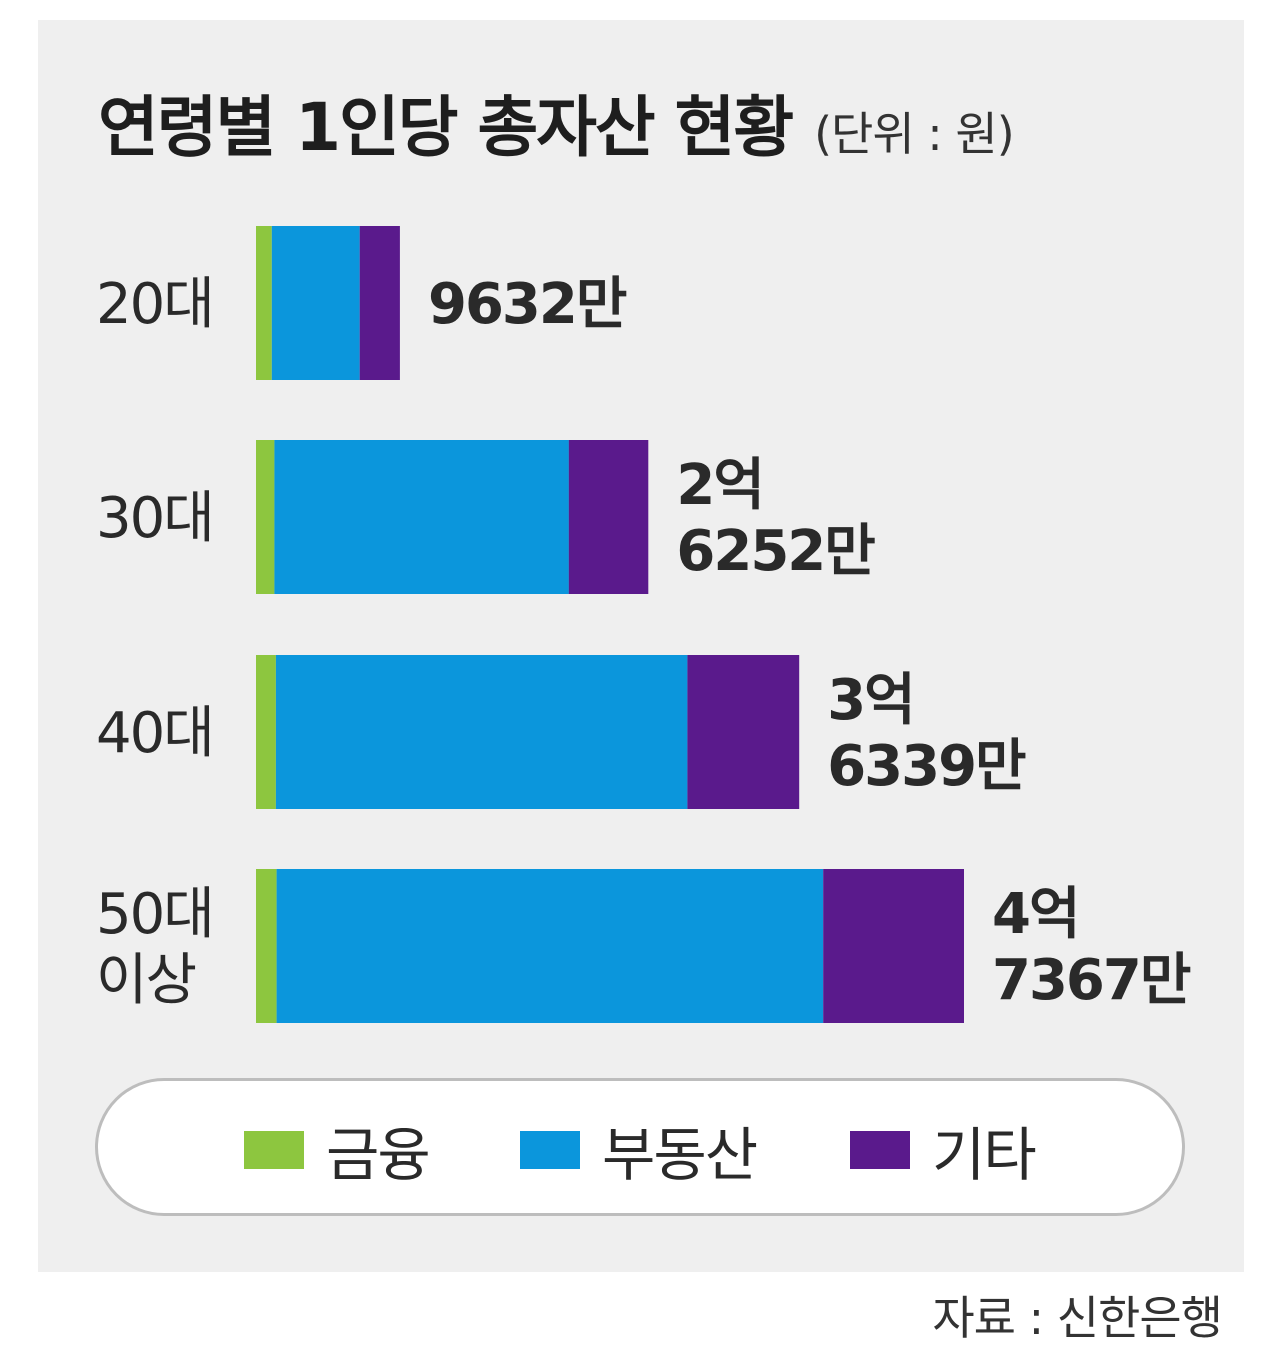 This screenshot has height=1350, width=1280. I want to click on legend-swatch-real-estate, so click(550, 1150).